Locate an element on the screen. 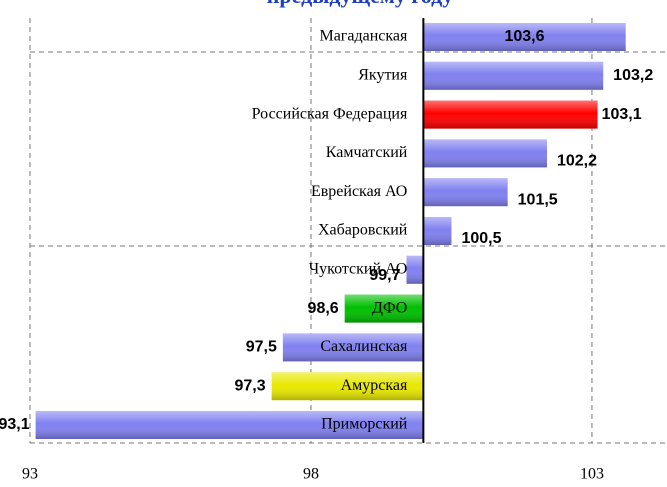 The image size is (667, 487). category-label: Приморский is located at coordinates (364, 424).